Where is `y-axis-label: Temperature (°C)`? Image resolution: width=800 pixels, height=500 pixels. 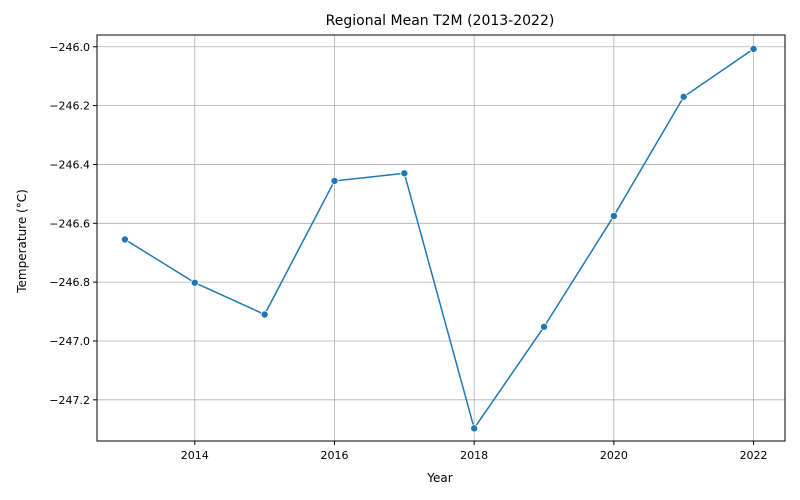
y-axis-label: Temperature (°C) is located at coordinates (22, 241).